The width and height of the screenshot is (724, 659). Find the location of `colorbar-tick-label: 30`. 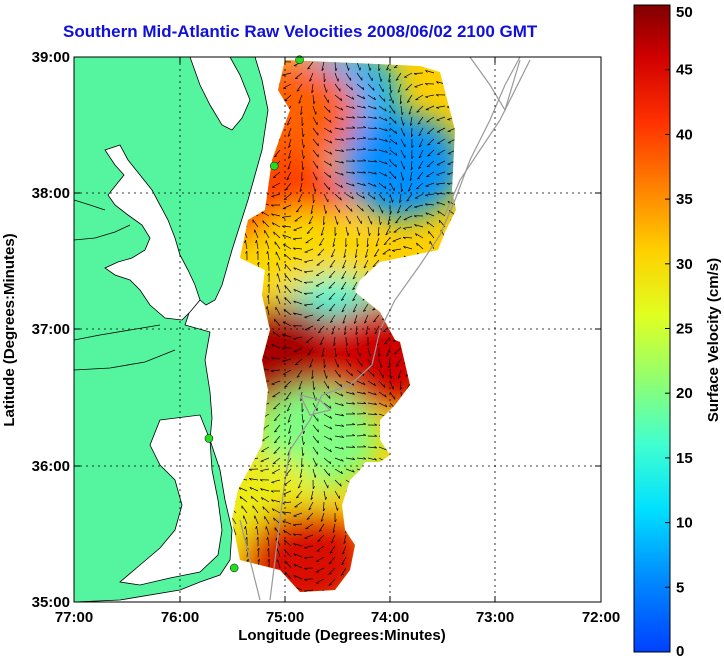

colorbar-tick-label: 30 is located at coordinates (684, 264).